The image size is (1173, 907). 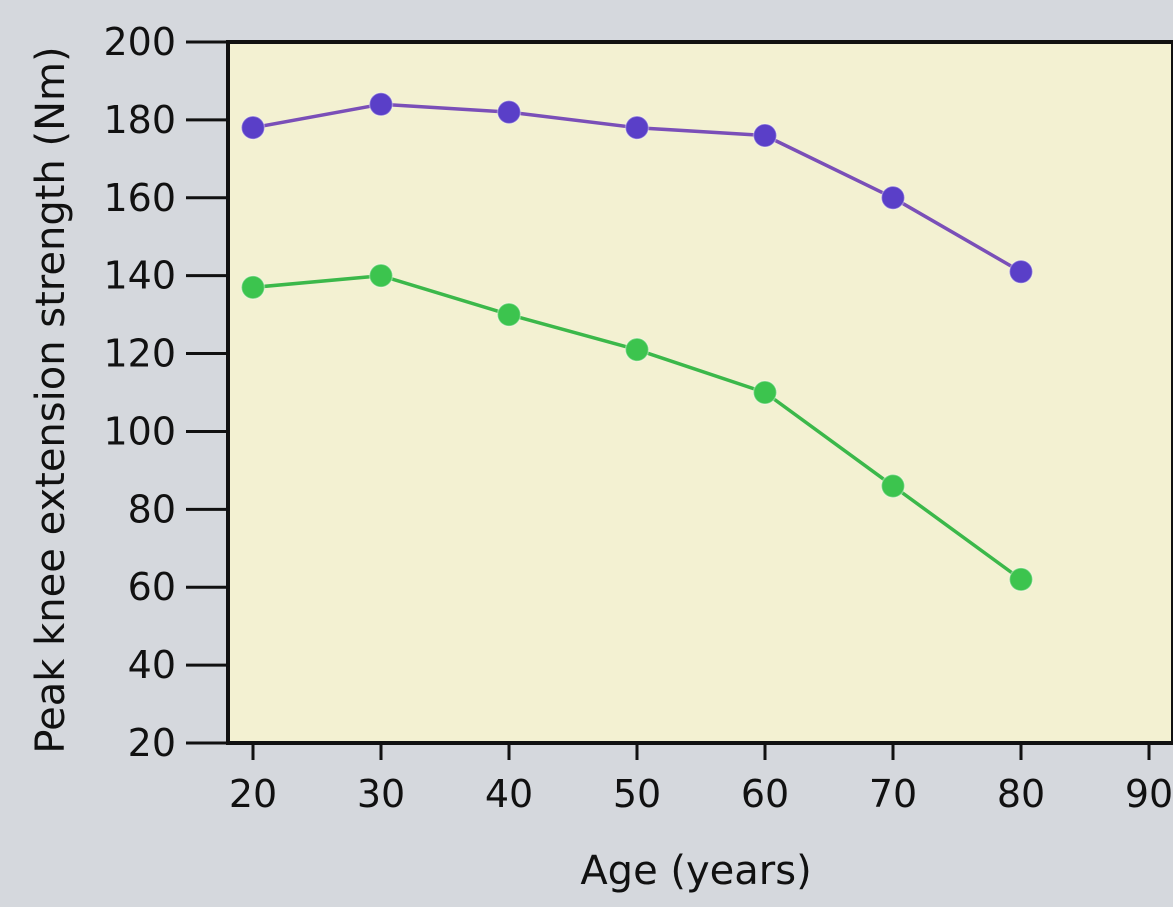 I want to click on x-tick-label: 50, so click(x=637, y=794).